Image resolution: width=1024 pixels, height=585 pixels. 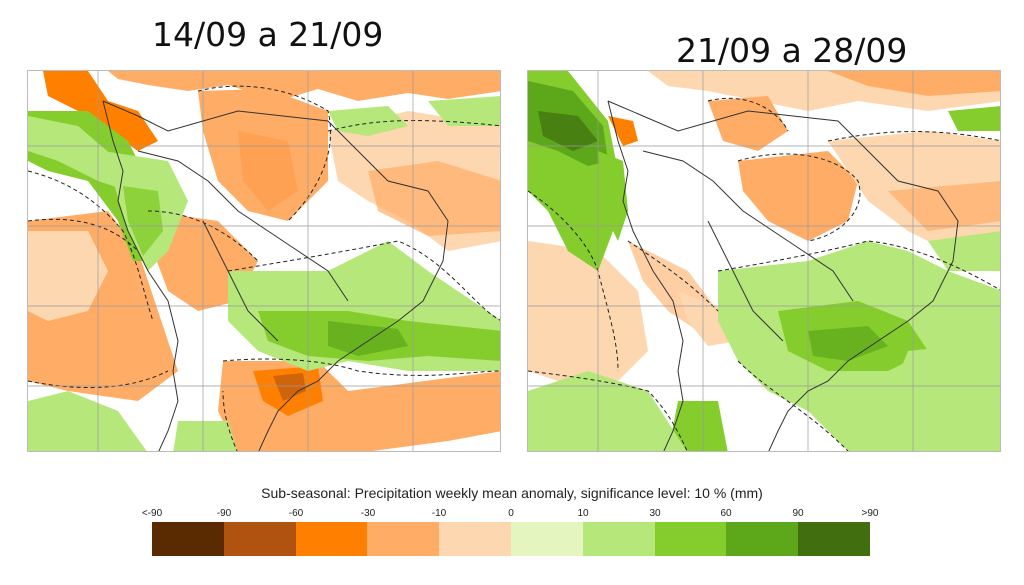 I want to click on colorbar-tick-labels: <-90 -90 -60 -30 -10 0 10 30 60 90 >90, so click(x=512, y=515).